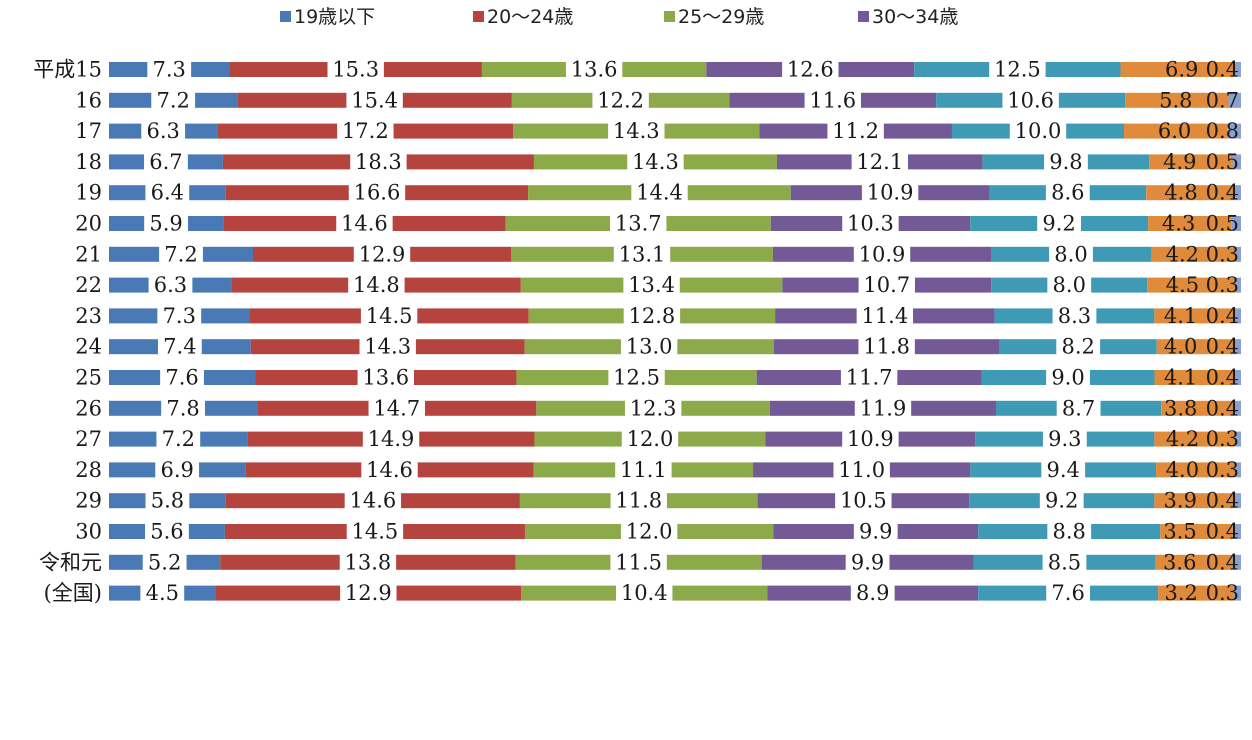  Describe the element at coordinates (205, 223) in the screenshot. I see `bar-segment-5-0-b` at that location.